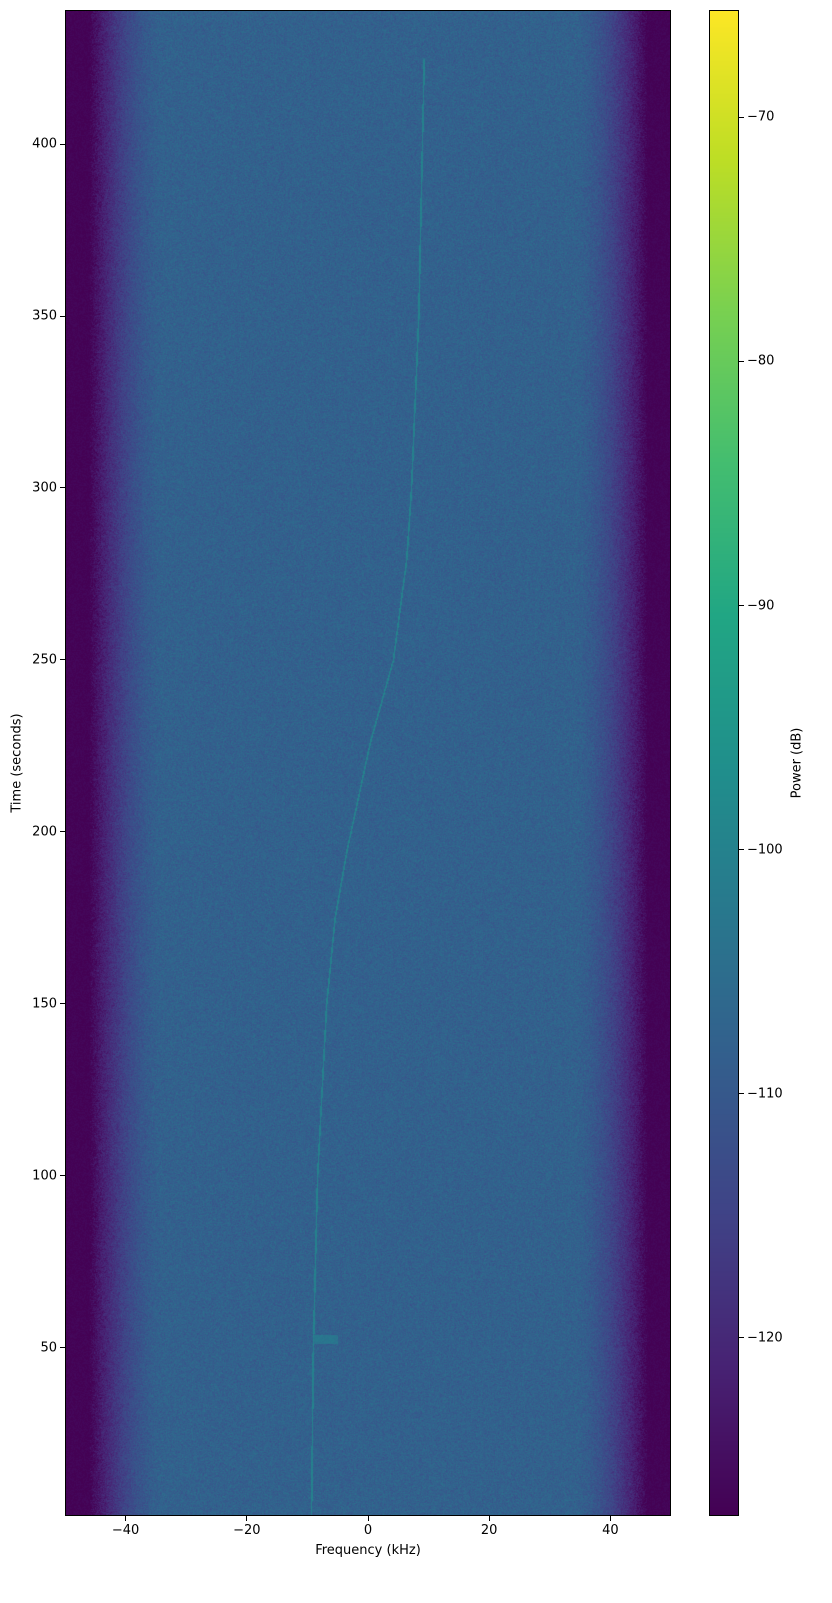  I want to click on y-tick-label: 100, so click(44, 1175).